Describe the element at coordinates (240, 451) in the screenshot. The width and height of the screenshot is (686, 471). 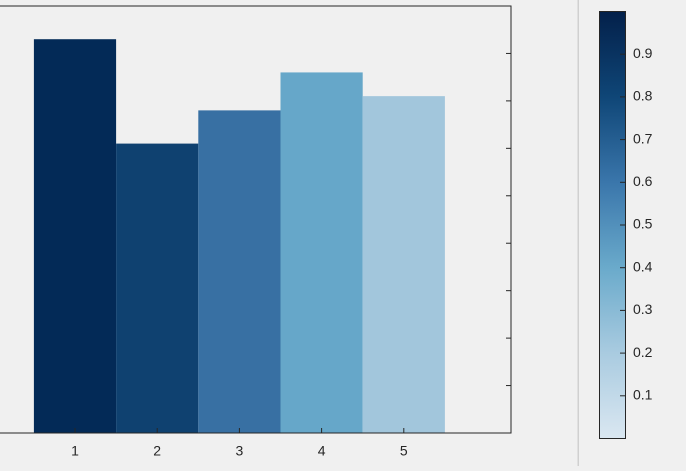
I see `x-tick-label: 3` at that location.